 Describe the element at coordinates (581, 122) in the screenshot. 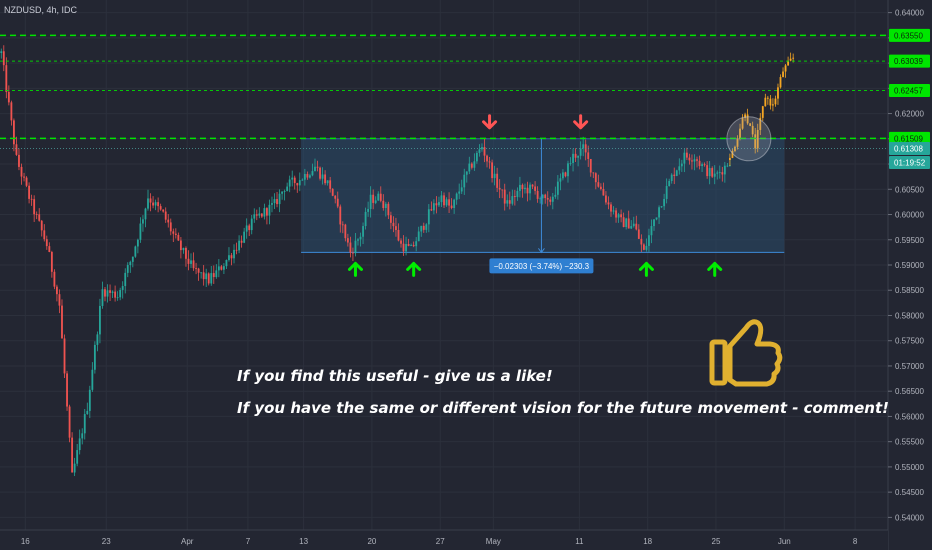

I see `down-arrow-icon` at that location.